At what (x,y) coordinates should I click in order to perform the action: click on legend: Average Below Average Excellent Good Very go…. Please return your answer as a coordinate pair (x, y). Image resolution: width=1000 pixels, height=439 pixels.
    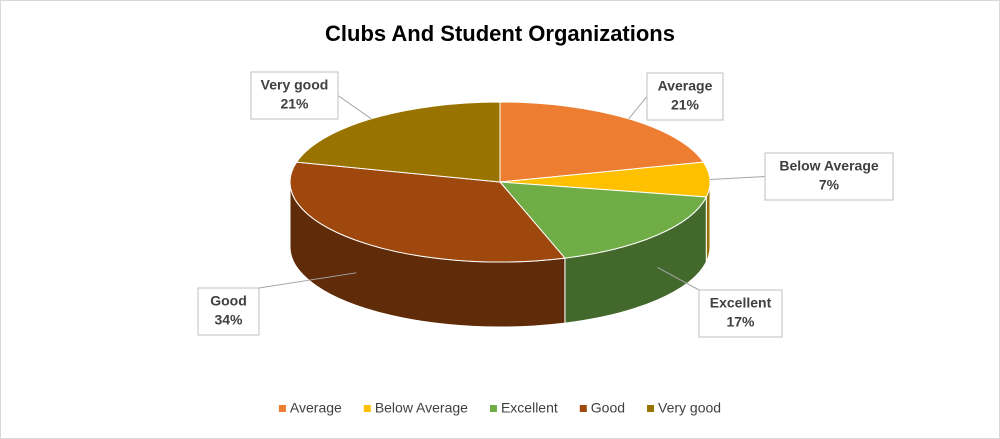
    Looking at the image, I should click on (499, 408).